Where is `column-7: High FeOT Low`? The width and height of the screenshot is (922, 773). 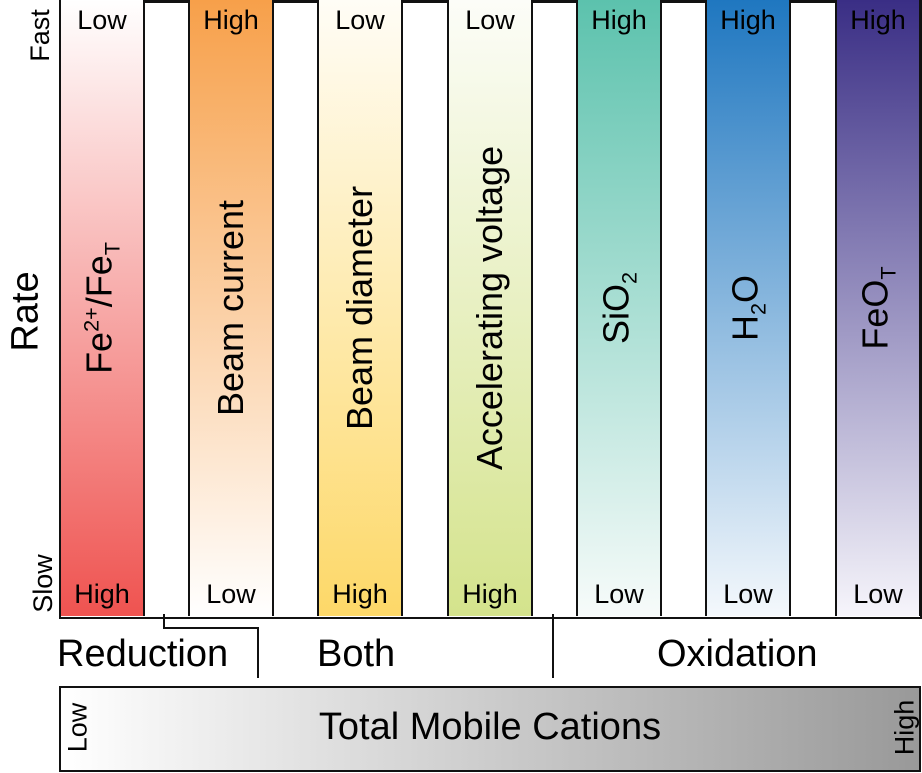 column-7: High FeOT Low is located at coordinates (878, 308).